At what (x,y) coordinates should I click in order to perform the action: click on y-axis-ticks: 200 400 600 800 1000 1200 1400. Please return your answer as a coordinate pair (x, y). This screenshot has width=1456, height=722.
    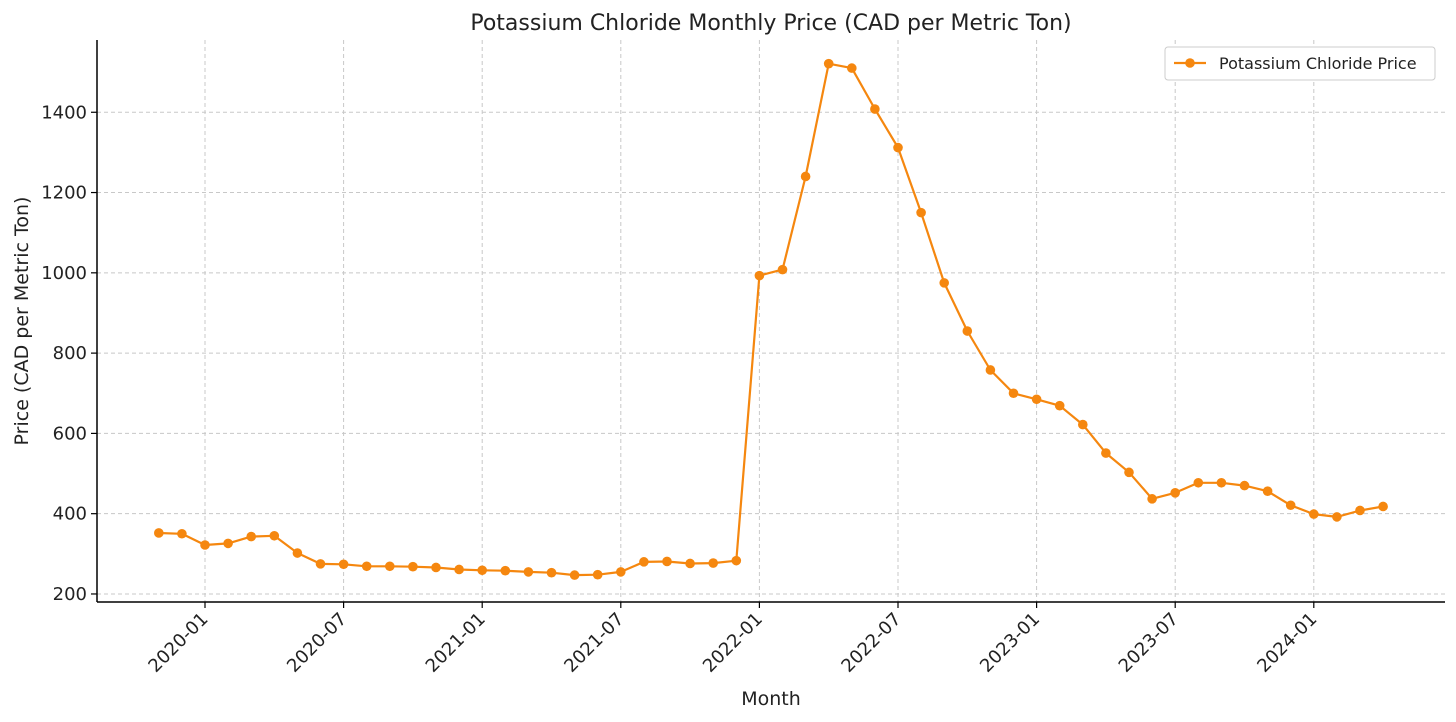
    Looking at the image, I should click on (69, 353).